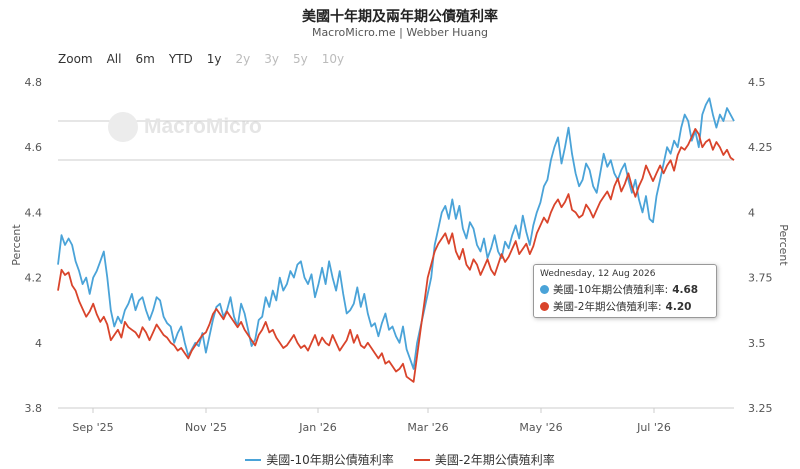 The width and height of the screenshot is (800, 469). Describe the element at coordinates (214, 59) in the screenshot. I see `range-button-1y: 1y` at that location.